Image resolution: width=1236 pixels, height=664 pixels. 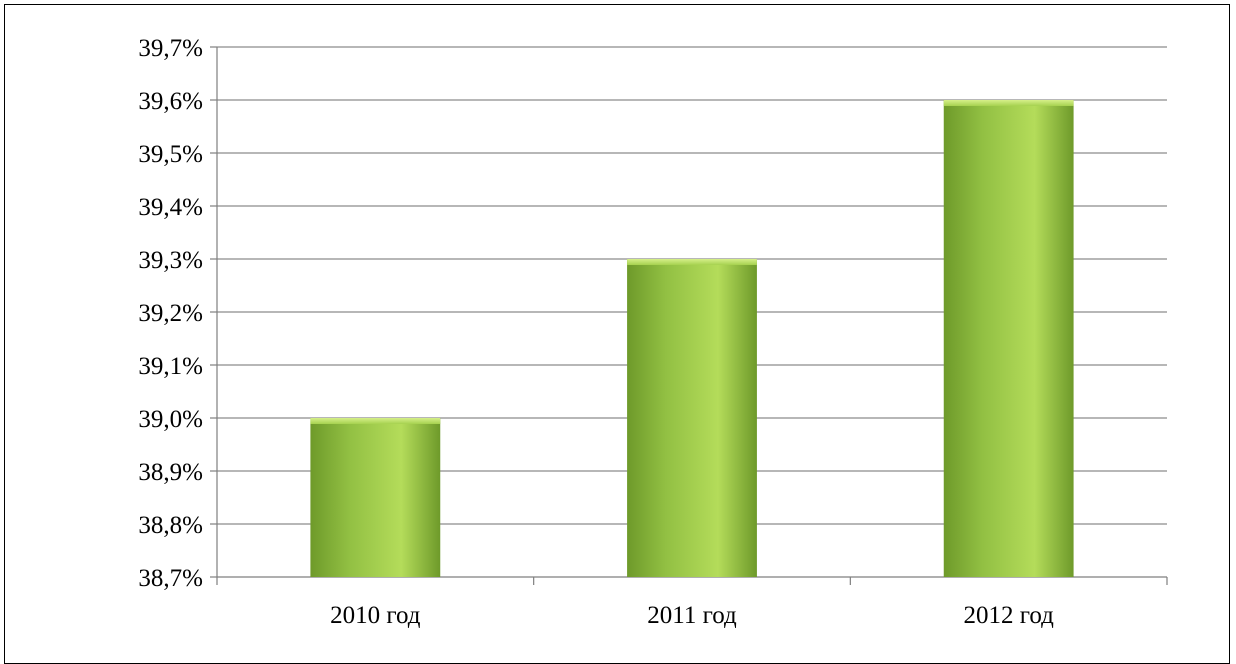 What do you see at coordinates (170, 260) in the screenshot?
I see `y-tick-label: 39,3%` at bounding box center [170, 260].